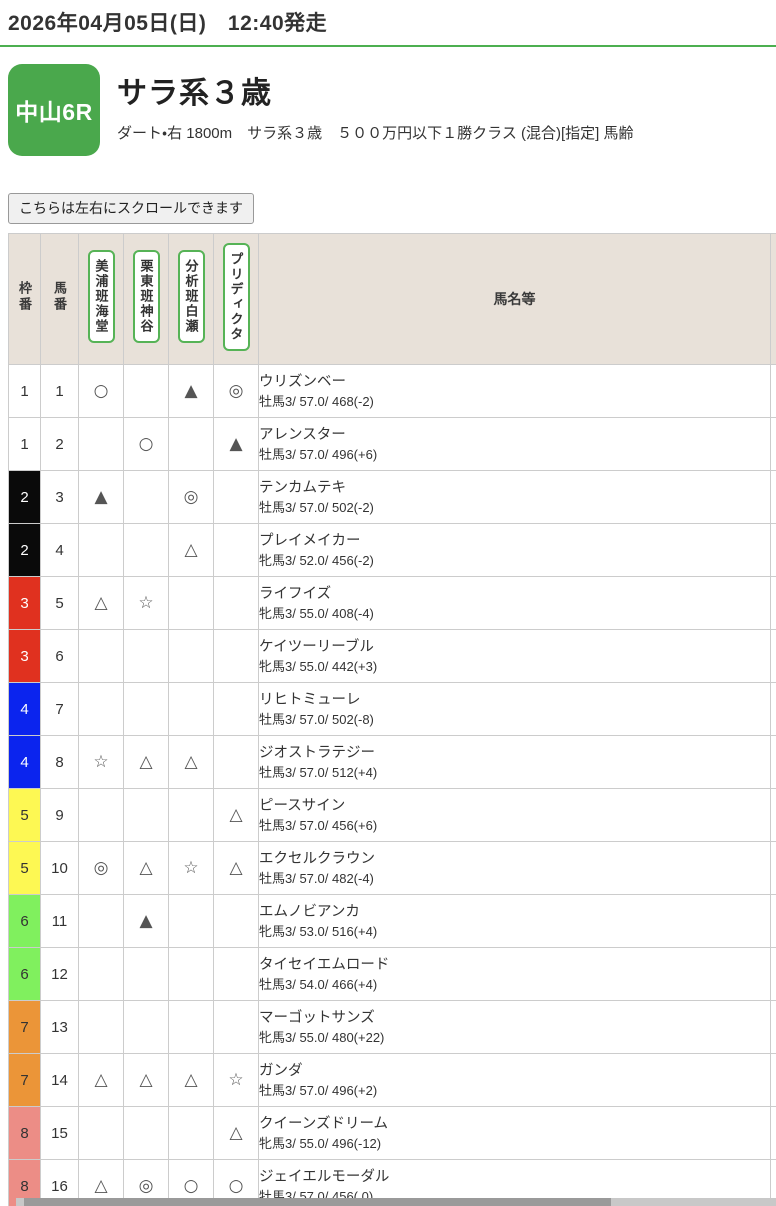 The image size is (776, 1206). I want to click on entry-row: 6 11 ▲ エムノビアンカ 牝馬3/ 53.0/ 516(+4), so click(392, 921).